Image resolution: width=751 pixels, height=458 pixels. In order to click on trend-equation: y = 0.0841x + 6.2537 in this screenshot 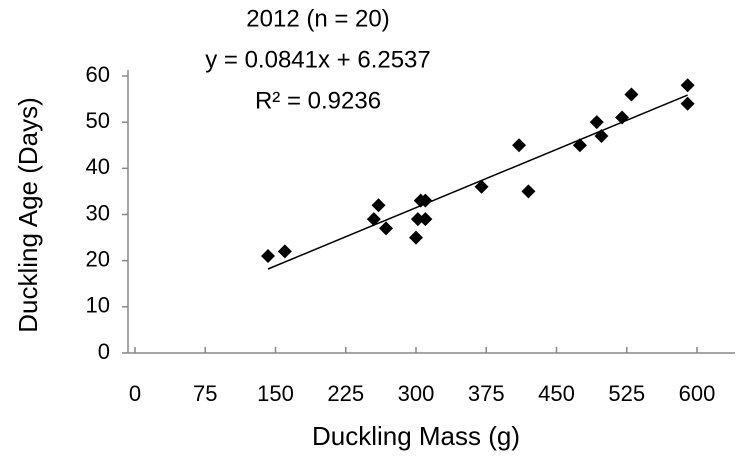, I will do `click(318, 59)`.